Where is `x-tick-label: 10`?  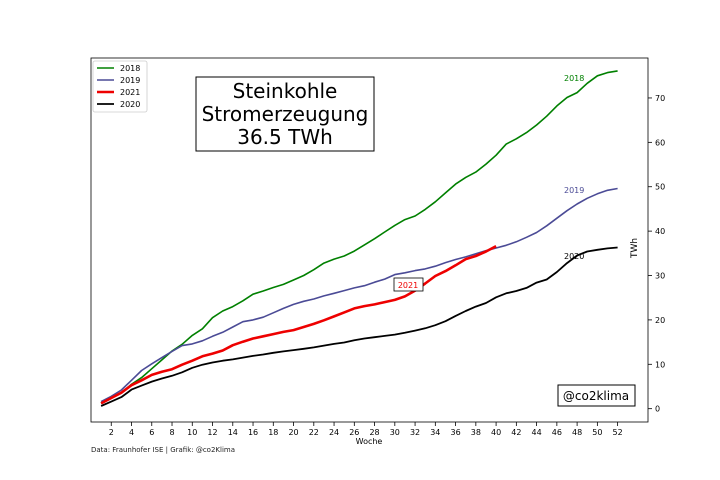
x-tick-label: 10 is located at coordinates (192, 432).